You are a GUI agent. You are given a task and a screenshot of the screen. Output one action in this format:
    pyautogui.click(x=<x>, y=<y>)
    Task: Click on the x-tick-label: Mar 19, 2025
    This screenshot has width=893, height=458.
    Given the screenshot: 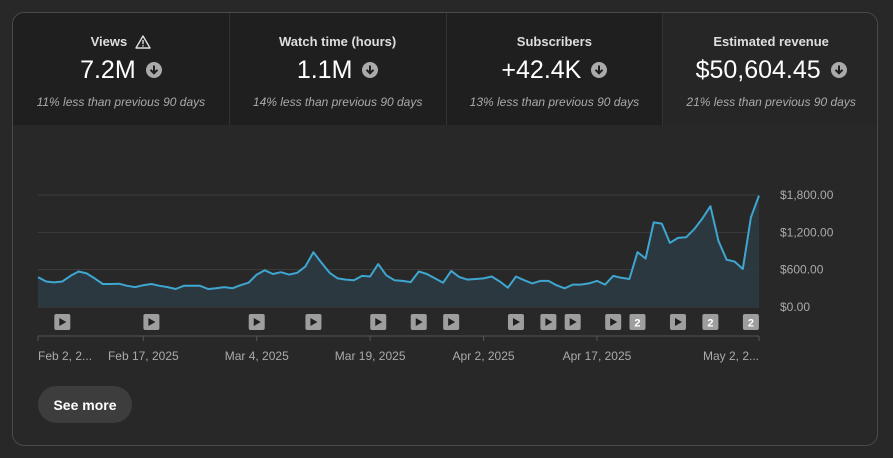 What is the action you would take?
    pyautogui.click(x=370, y=356)
    